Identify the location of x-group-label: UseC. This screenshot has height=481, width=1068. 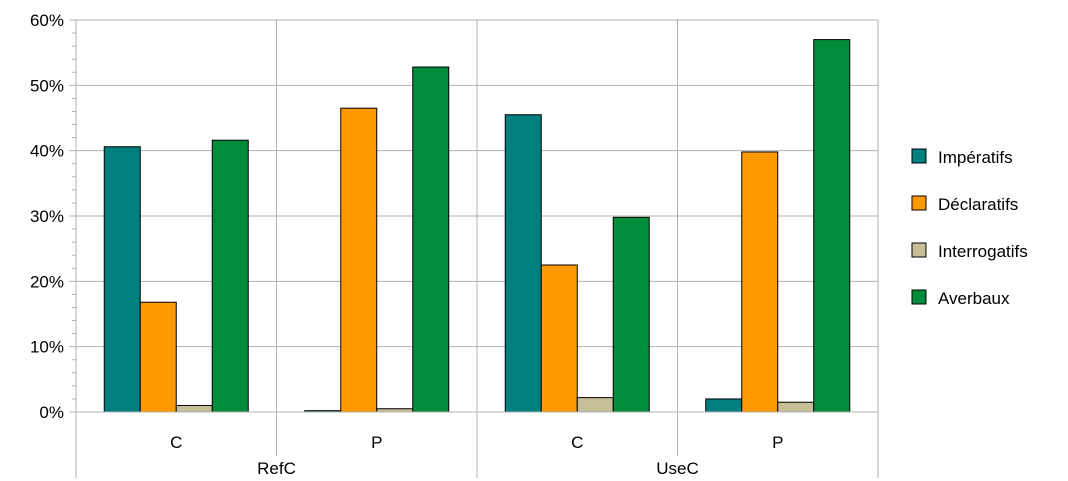
(677, 468).